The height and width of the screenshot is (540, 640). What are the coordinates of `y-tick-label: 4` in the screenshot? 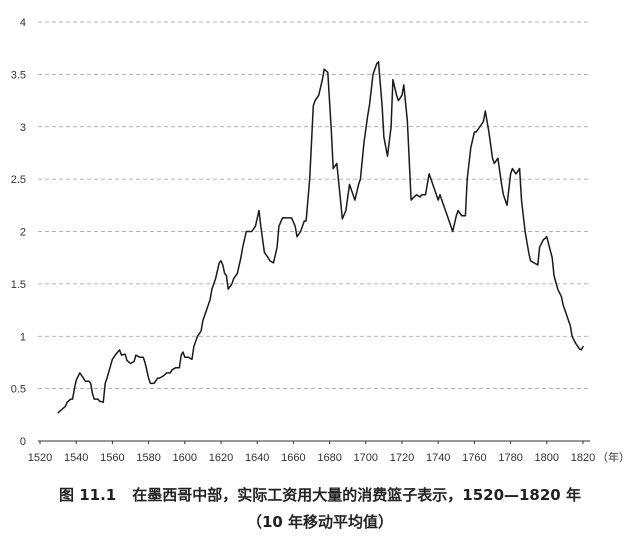 It's located at (23, 23).